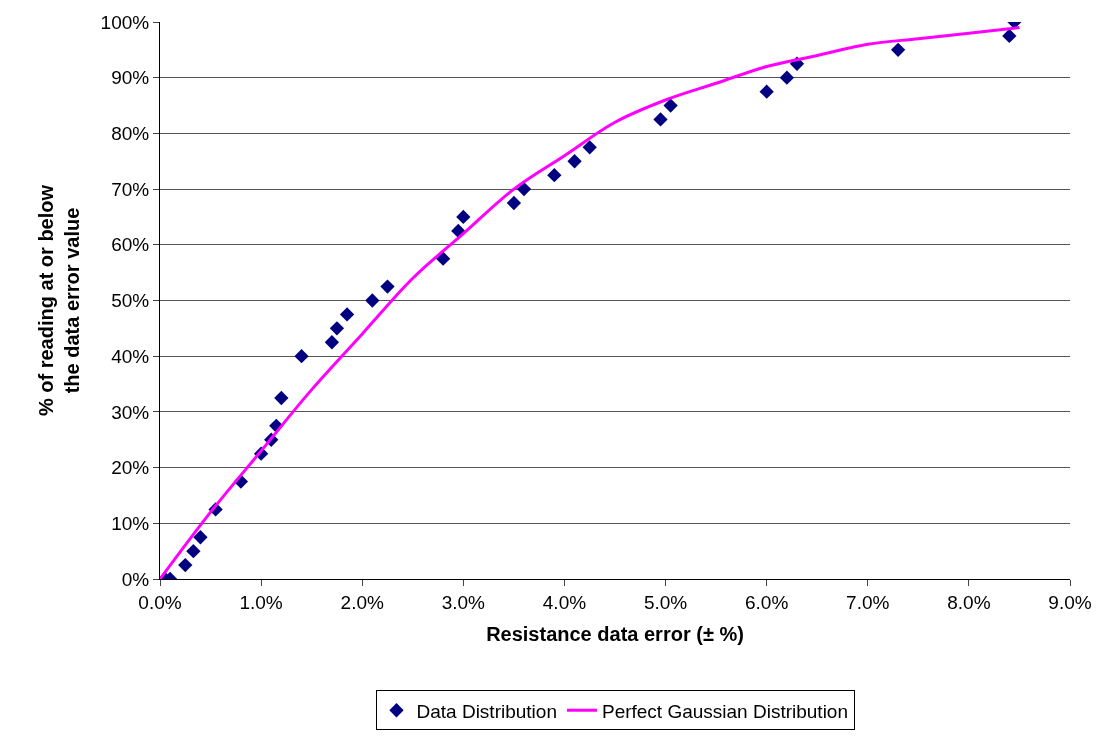 Image resolution: width=1106 pixels, height=742 pixels. Describe the element at coordinates (130, 356) in the screenshot. I see `y-tick-label: 40%` at that location.